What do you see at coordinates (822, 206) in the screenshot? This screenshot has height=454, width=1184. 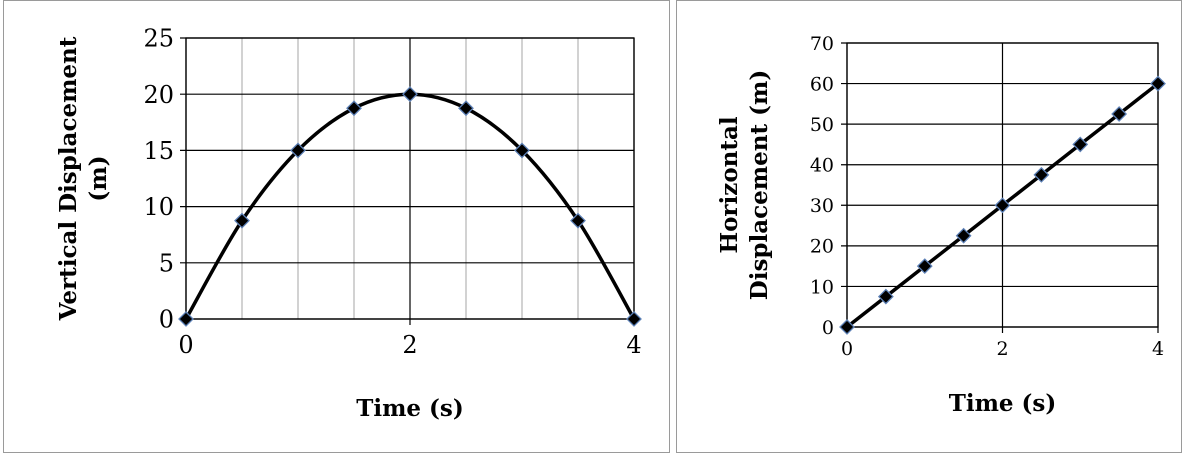 I see `y-tick-label: 30` at bounding box center [822, 206].